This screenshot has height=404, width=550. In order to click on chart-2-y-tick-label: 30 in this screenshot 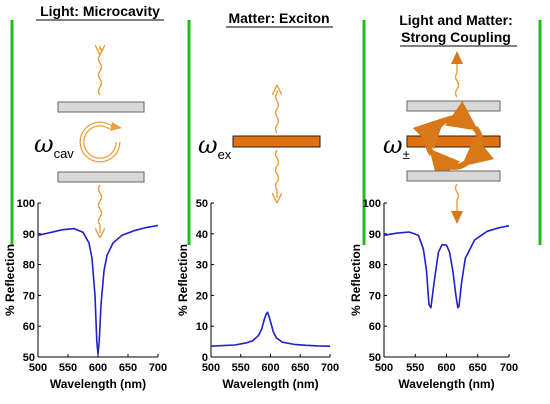, I will do `click(202, 266)`.